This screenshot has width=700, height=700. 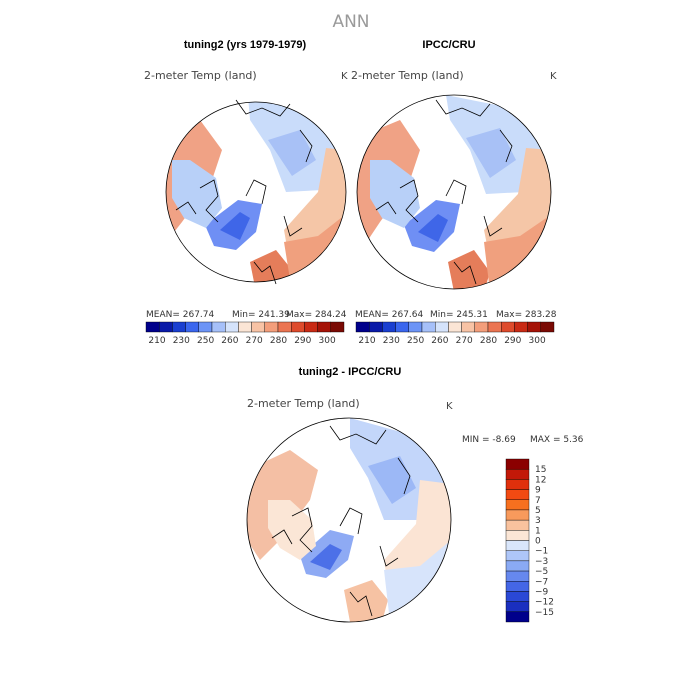 I want to click on panel-obs-colorbar, so click(x=455, y=327).